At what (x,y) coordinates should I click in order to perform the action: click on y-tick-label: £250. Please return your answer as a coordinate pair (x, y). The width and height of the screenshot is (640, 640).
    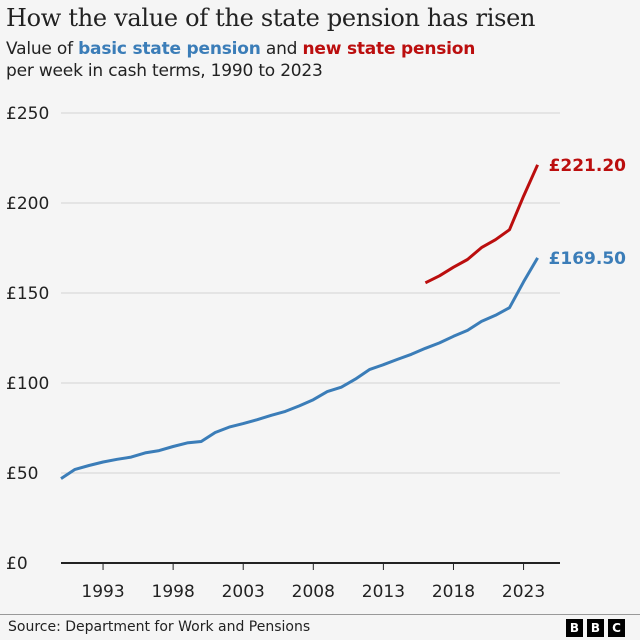
    Looking at the image, I should click on (27, 114).